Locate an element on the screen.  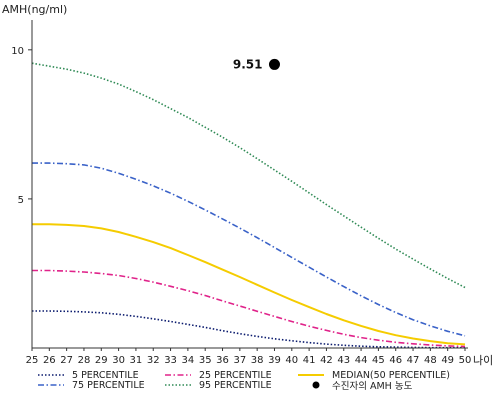
y-tick-label: 10 is located at coordinates (17, 51).